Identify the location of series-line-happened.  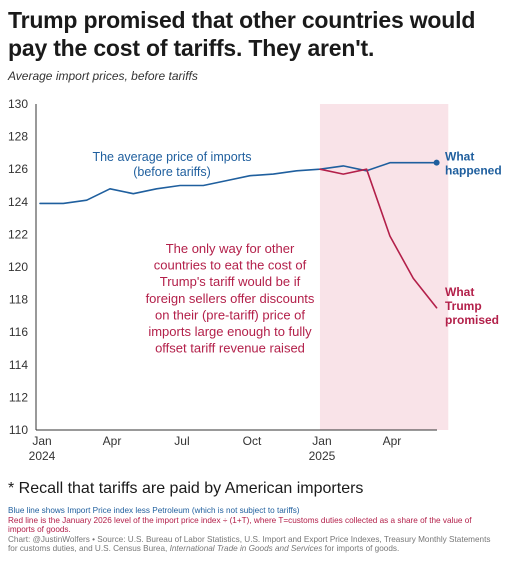
(238, 183).